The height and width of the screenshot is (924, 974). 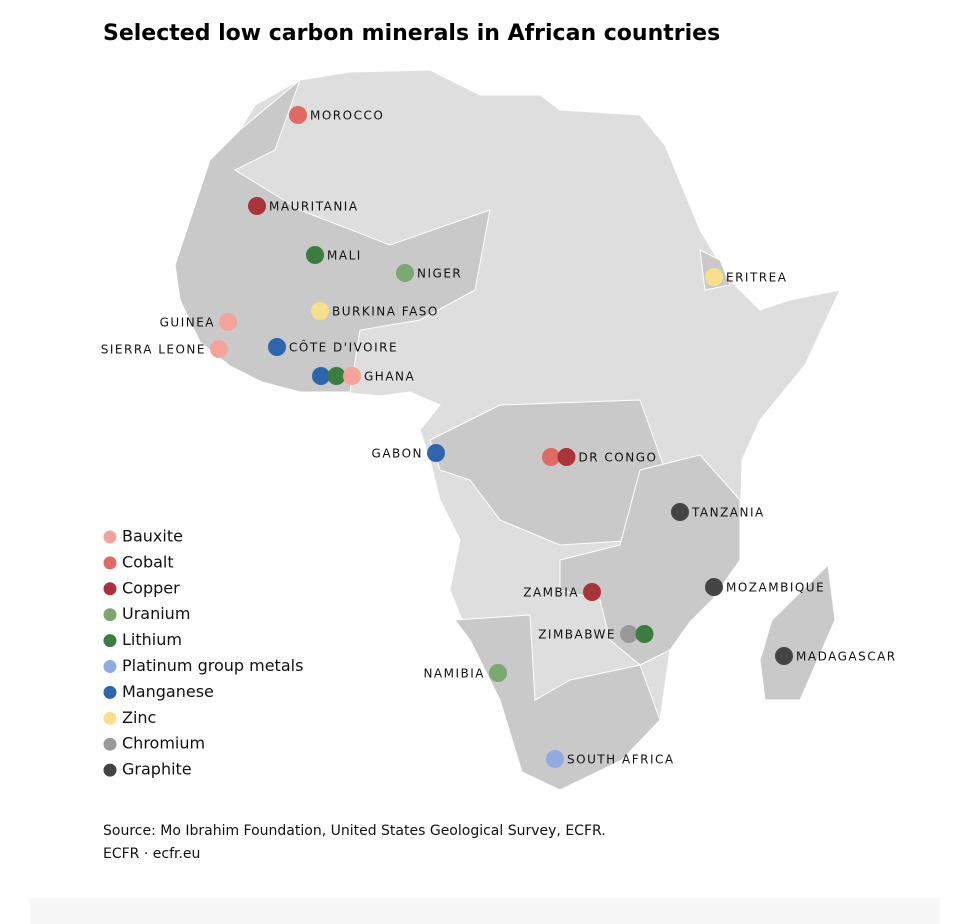 What do you see at coordinates (343, 347) in the screenshot?
I see `country-label: CÔTE D'IVOIRE` at bounding box center [343, 347].